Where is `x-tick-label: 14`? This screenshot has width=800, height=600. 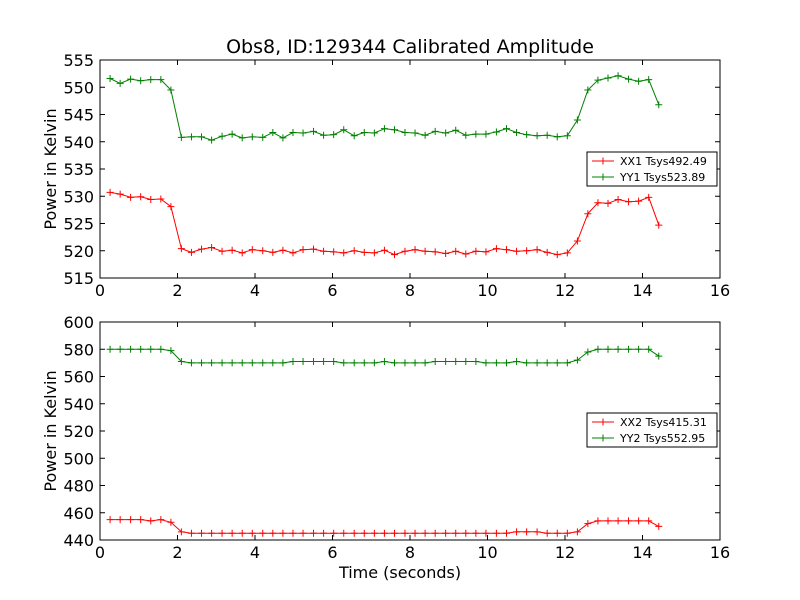 x-tick-label: 14 is located at coordinates (642, 290).